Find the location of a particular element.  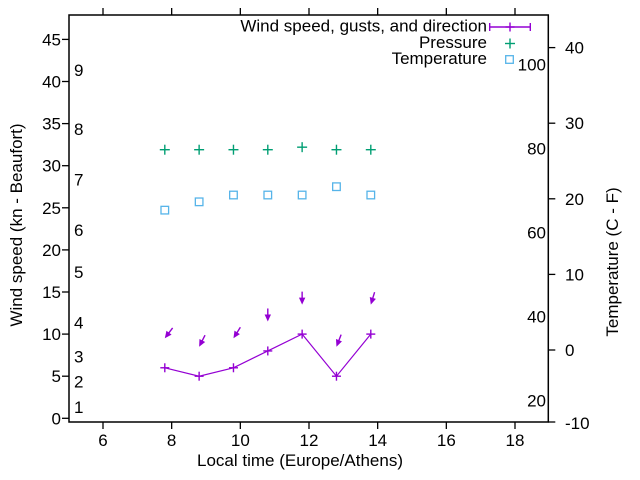

right-axis-title: Temperature (C - F) is located at coordinates (612, 262).